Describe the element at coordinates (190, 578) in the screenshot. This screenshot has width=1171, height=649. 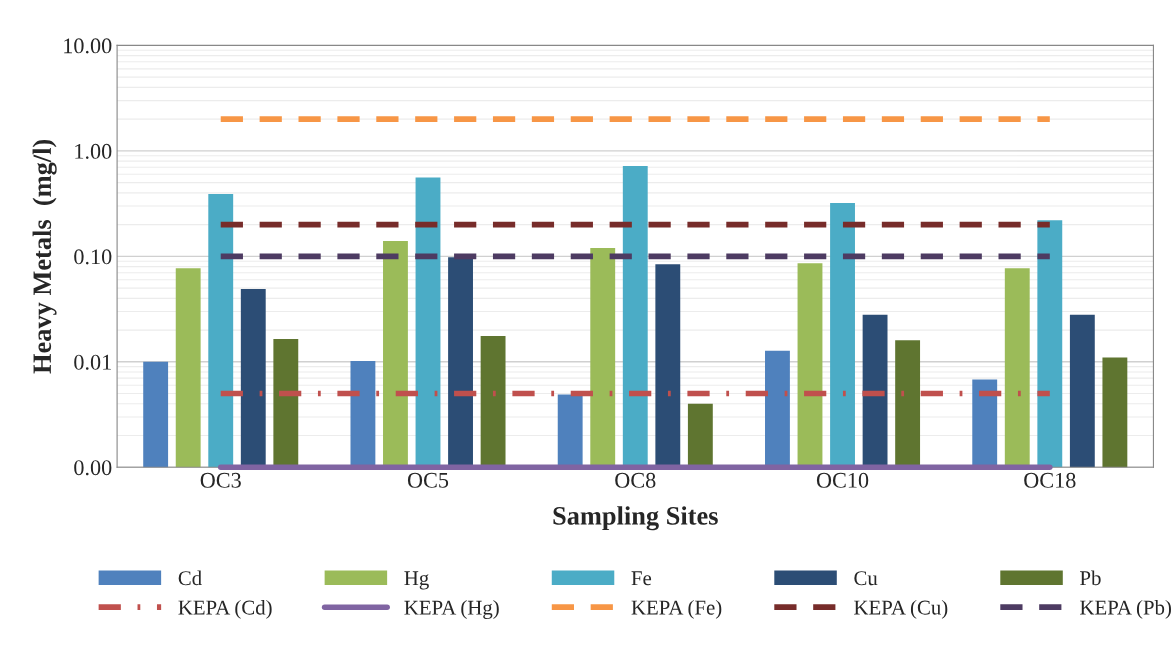
I see `legend-label: Cd` at that location.